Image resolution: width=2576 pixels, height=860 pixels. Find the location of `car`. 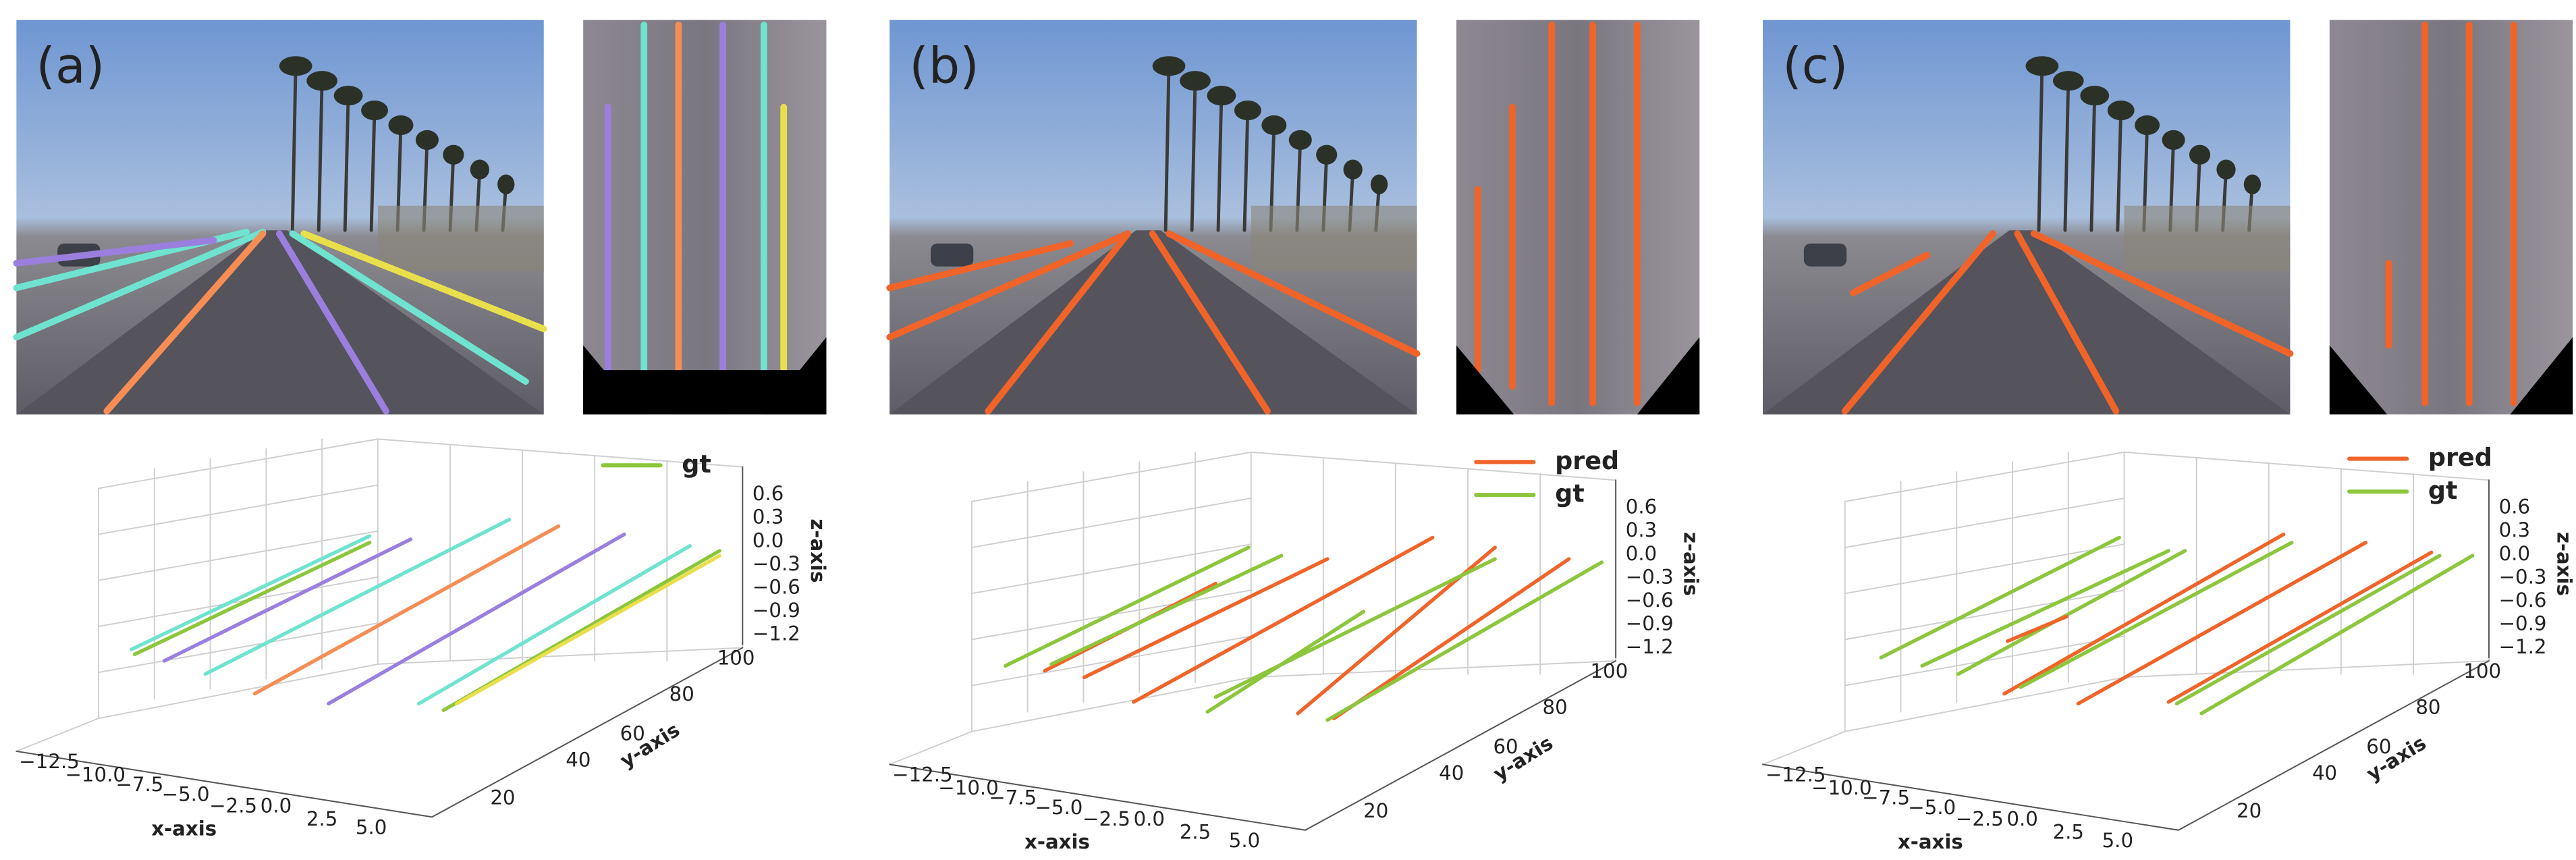

car is located at coordinates (952, 255).